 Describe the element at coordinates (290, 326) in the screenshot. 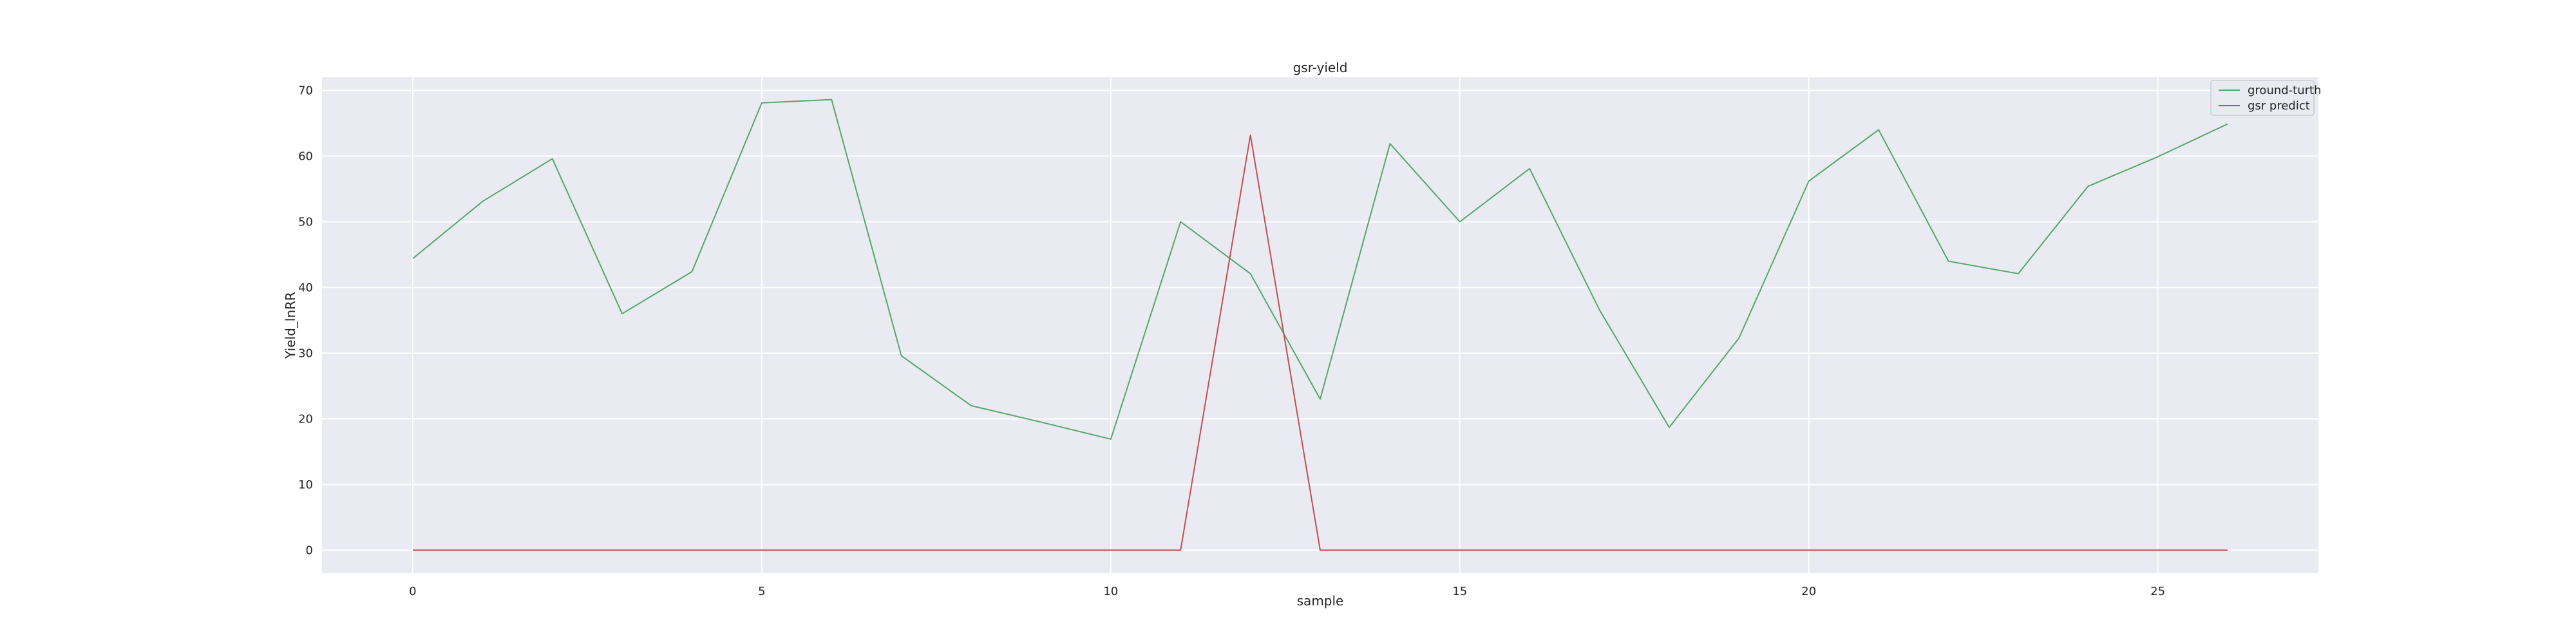

I see `y-axis-label: Yield_lnRR` at that location.